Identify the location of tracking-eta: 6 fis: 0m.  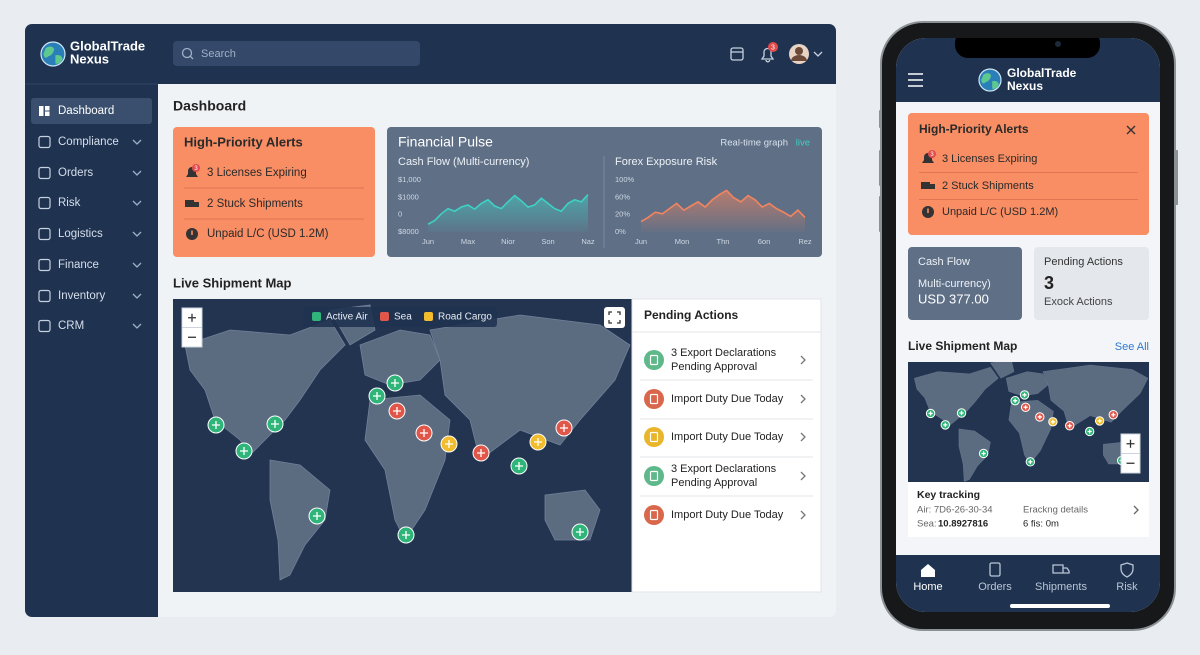
(1041, 524).